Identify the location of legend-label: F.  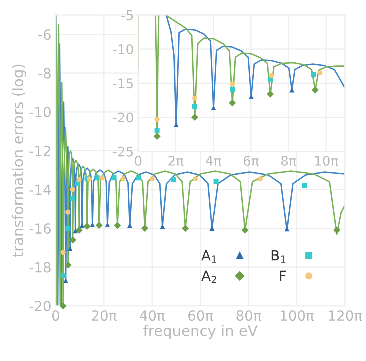
(283, 276).